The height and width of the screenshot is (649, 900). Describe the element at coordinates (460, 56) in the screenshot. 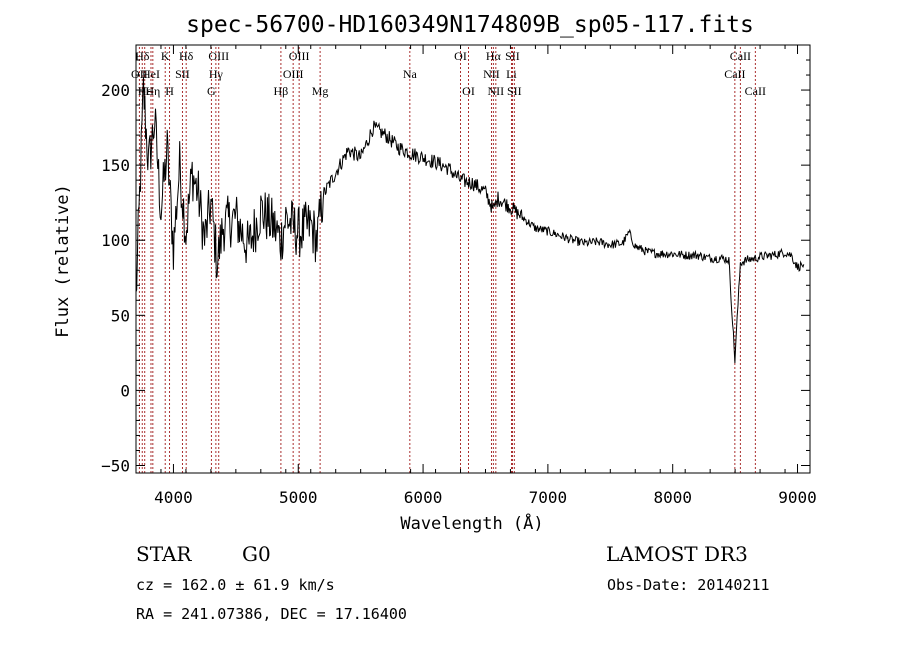

I see `line-label-17: OI` at that location.